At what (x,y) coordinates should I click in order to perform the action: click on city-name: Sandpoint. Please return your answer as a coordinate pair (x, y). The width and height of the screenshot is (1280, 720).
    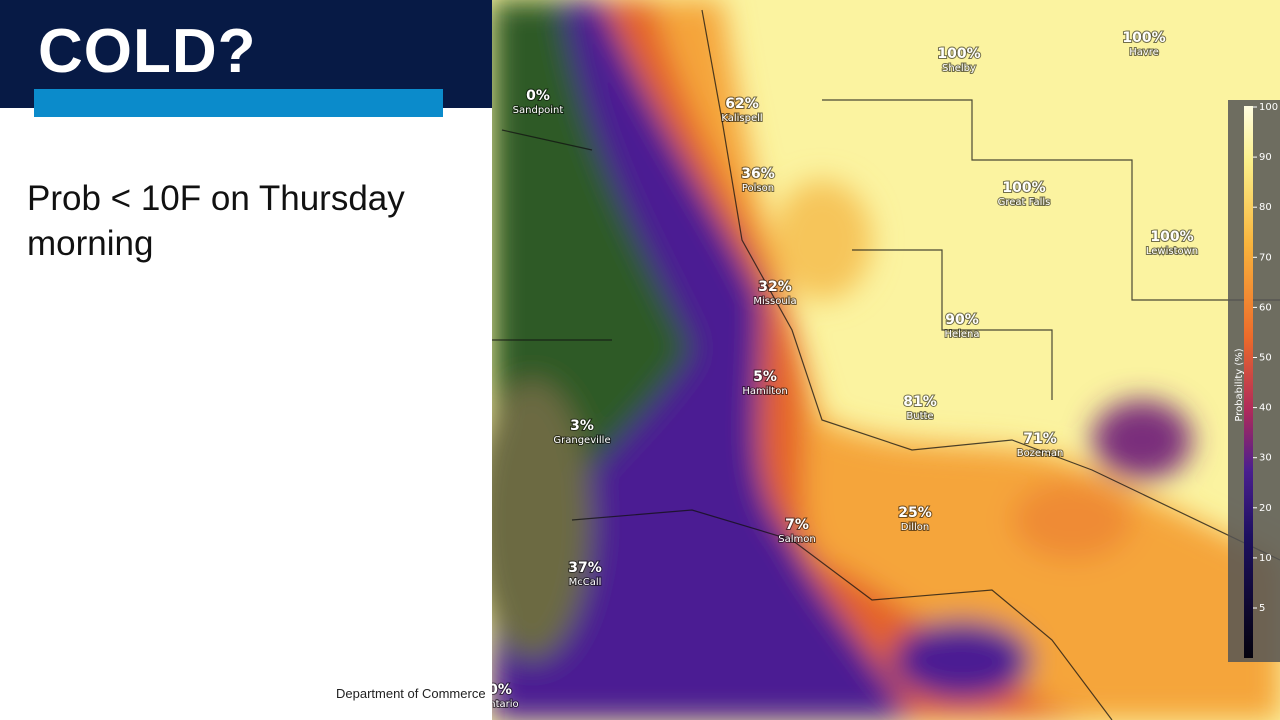
    Looking at the image, I should click on (538, 110).